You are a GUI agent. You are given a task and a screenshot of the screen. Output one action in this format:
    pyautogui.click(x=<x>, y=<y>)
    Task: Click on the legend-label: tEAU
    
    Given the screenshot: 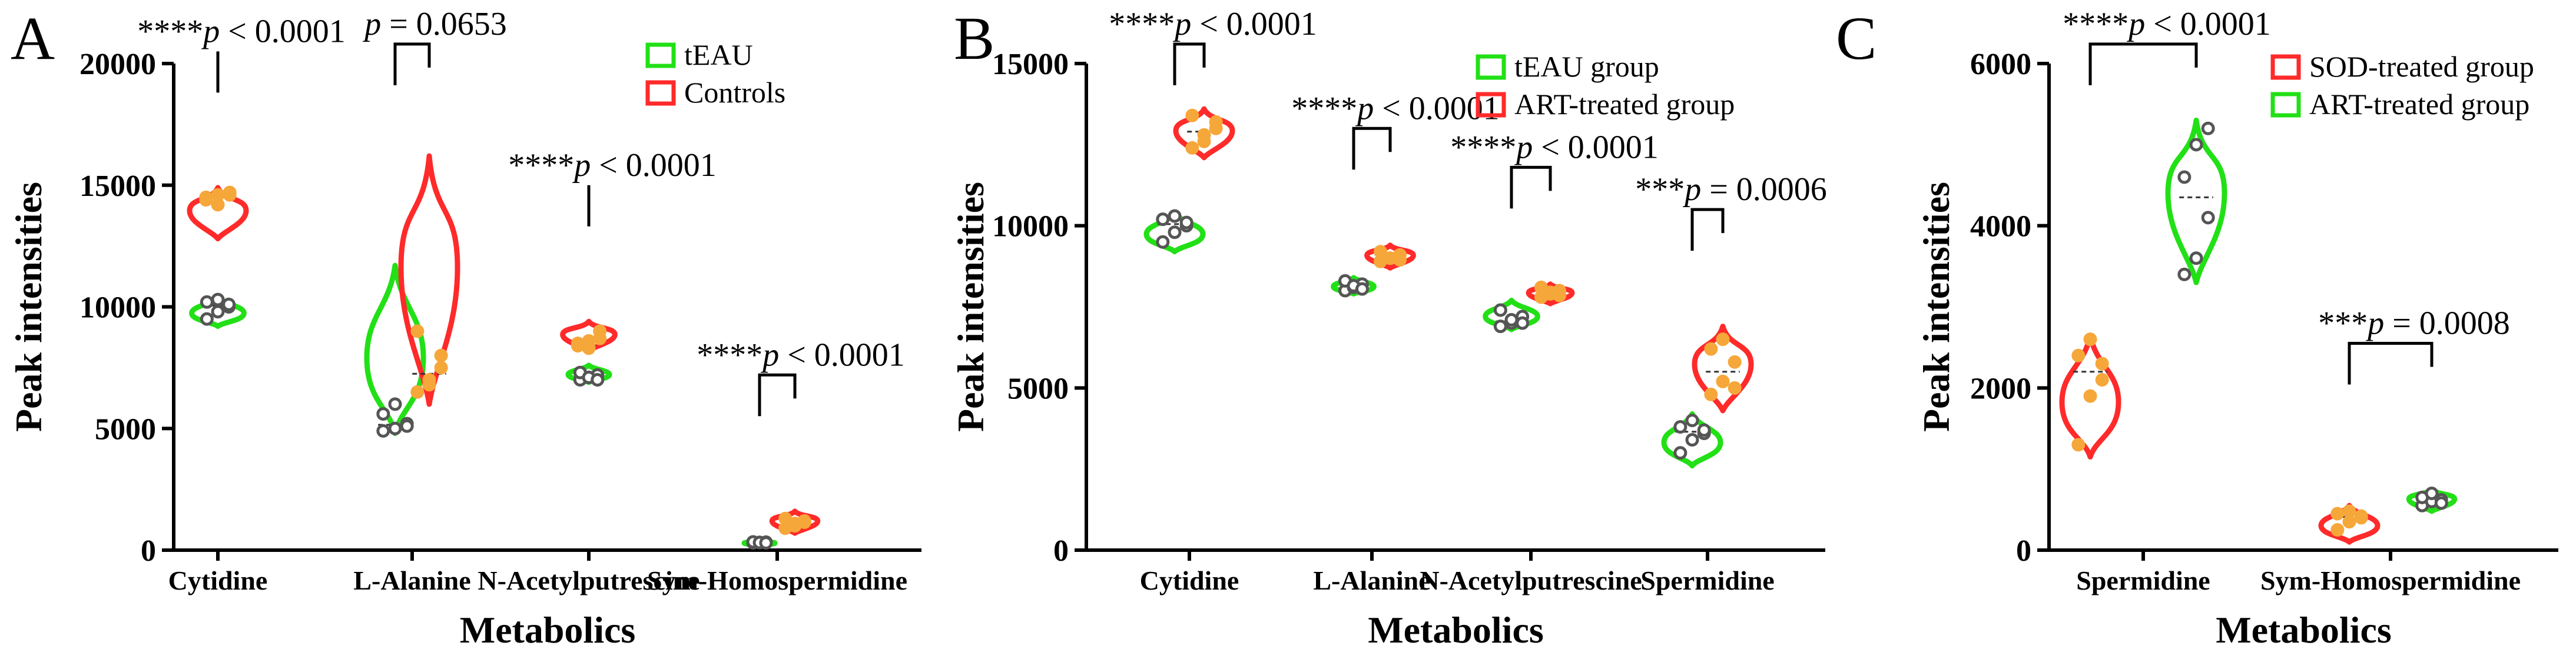 What is the action you would take?
    pyautogui.click(x=718, y=54)
    